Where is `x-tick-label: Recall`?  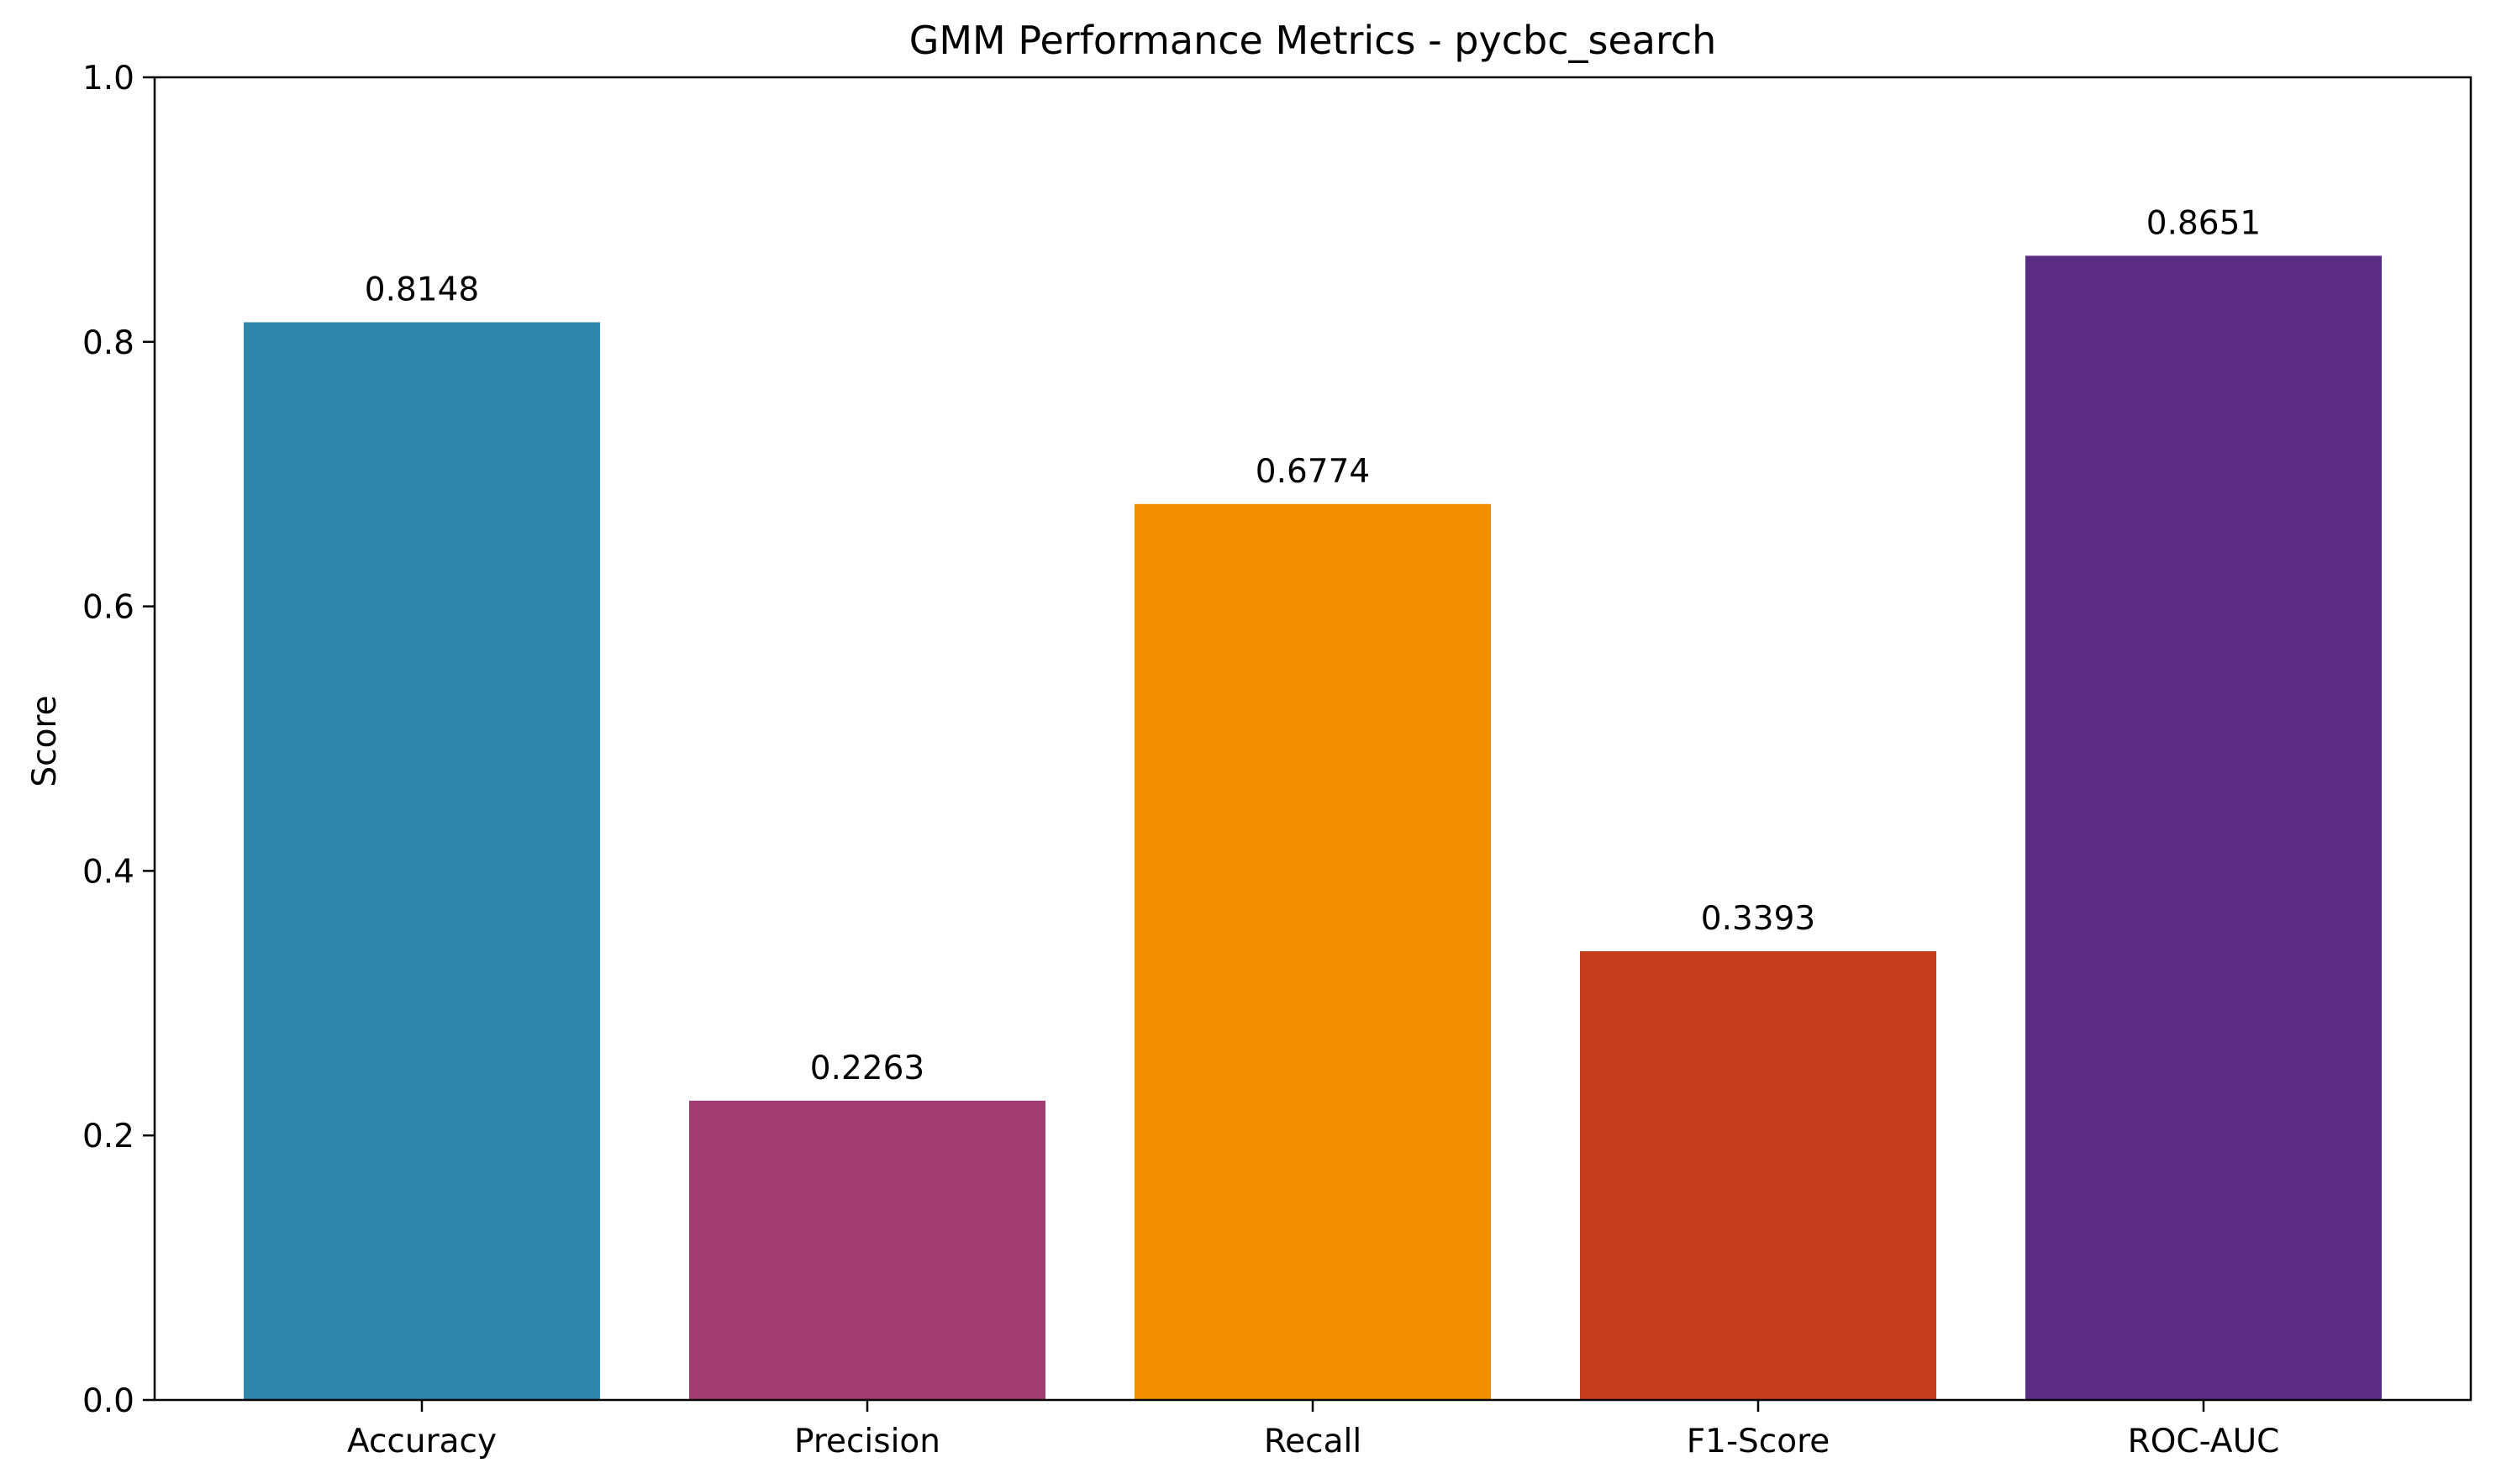 x-tick-label: Recall is located at coordinates (1313, 1442).